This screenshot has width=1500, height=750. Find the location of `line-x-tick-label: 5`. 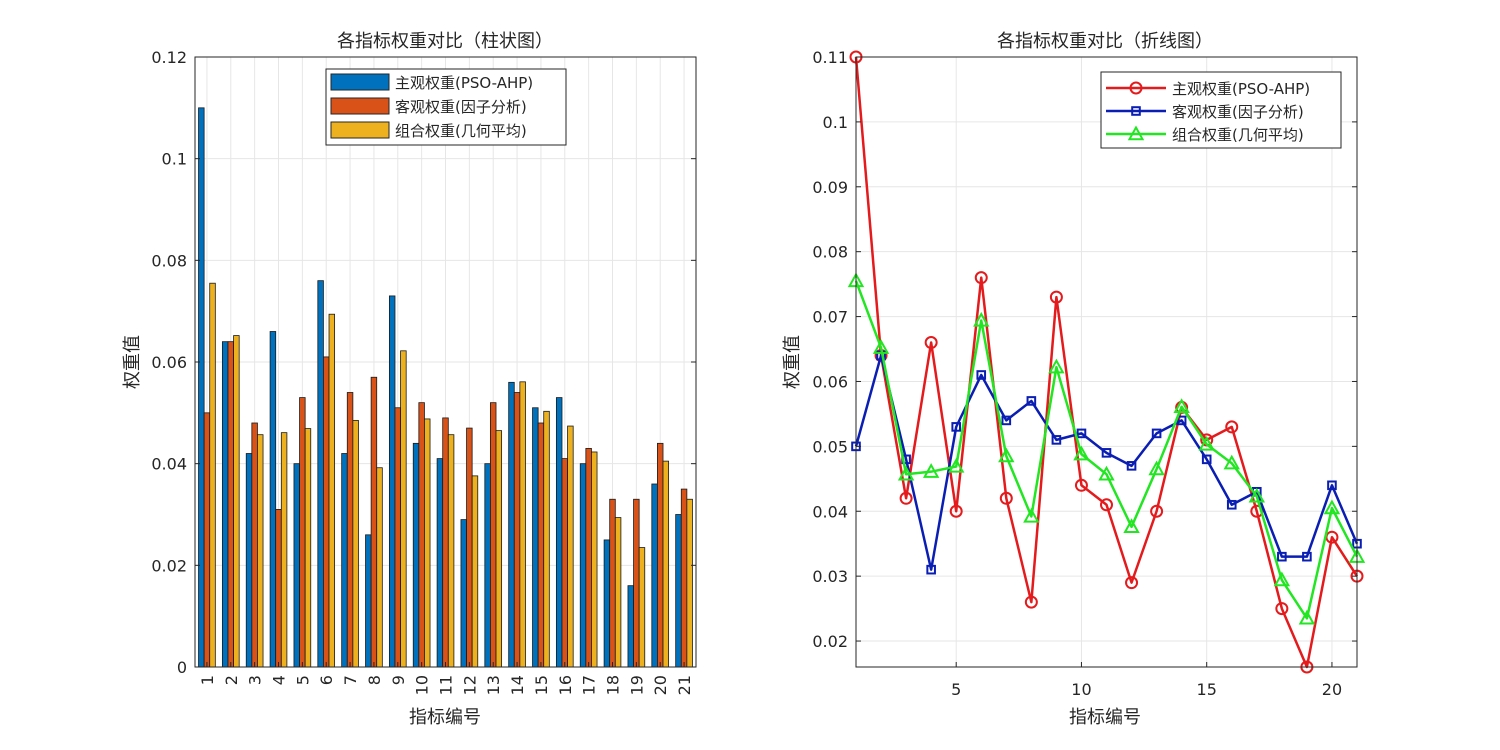

line-x-tick-label: 5 is located at coordinates (956, 689).